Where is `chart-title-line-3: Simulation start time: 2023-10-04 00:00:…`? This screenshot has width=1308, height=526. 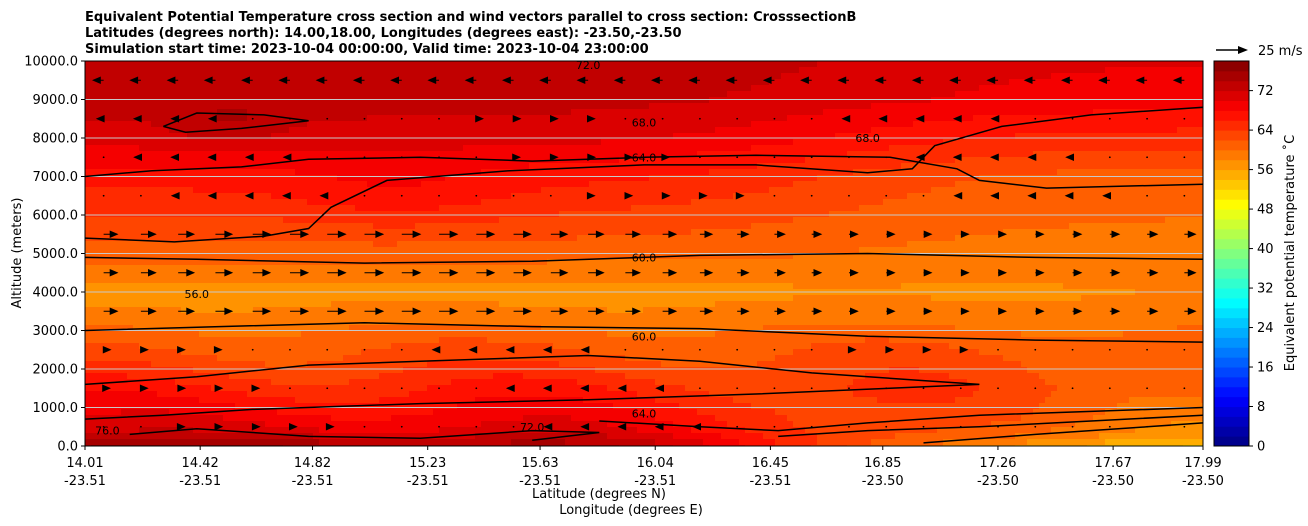
chart-title-line-3: Simulation start time: 2023-10-04 00:00:… is located at coordinates (367, 49).